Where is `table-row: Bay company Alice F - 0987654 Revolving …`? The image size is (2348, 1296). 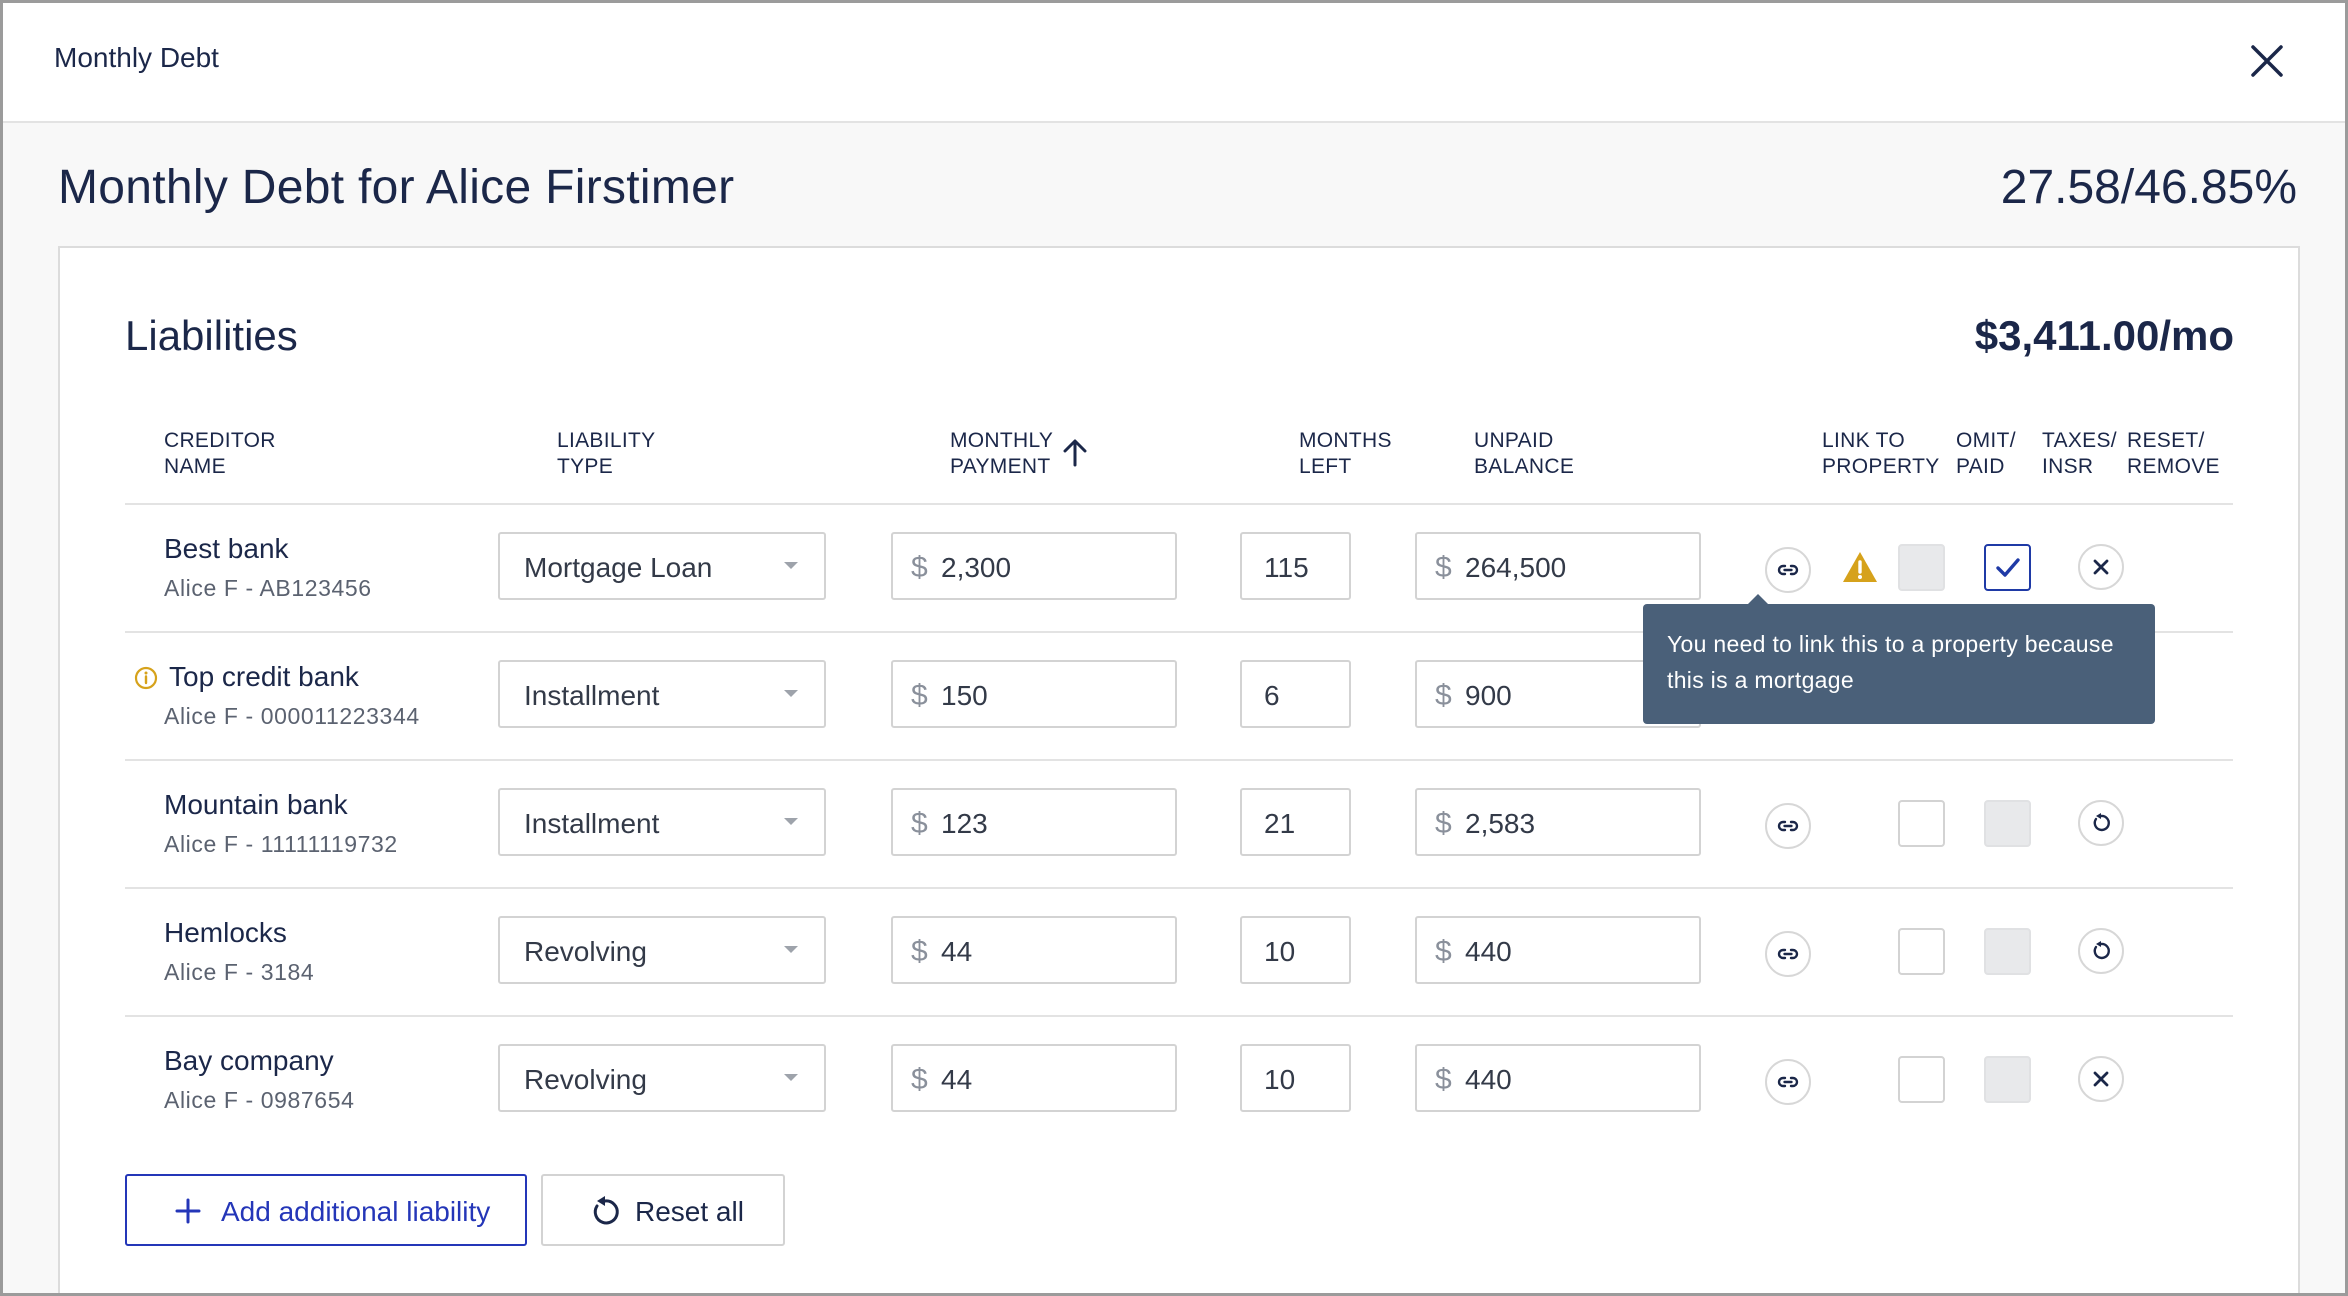 table-row: Bay company Alice F - 0987654 Revolving … is located at coordinates (1179, 1080).